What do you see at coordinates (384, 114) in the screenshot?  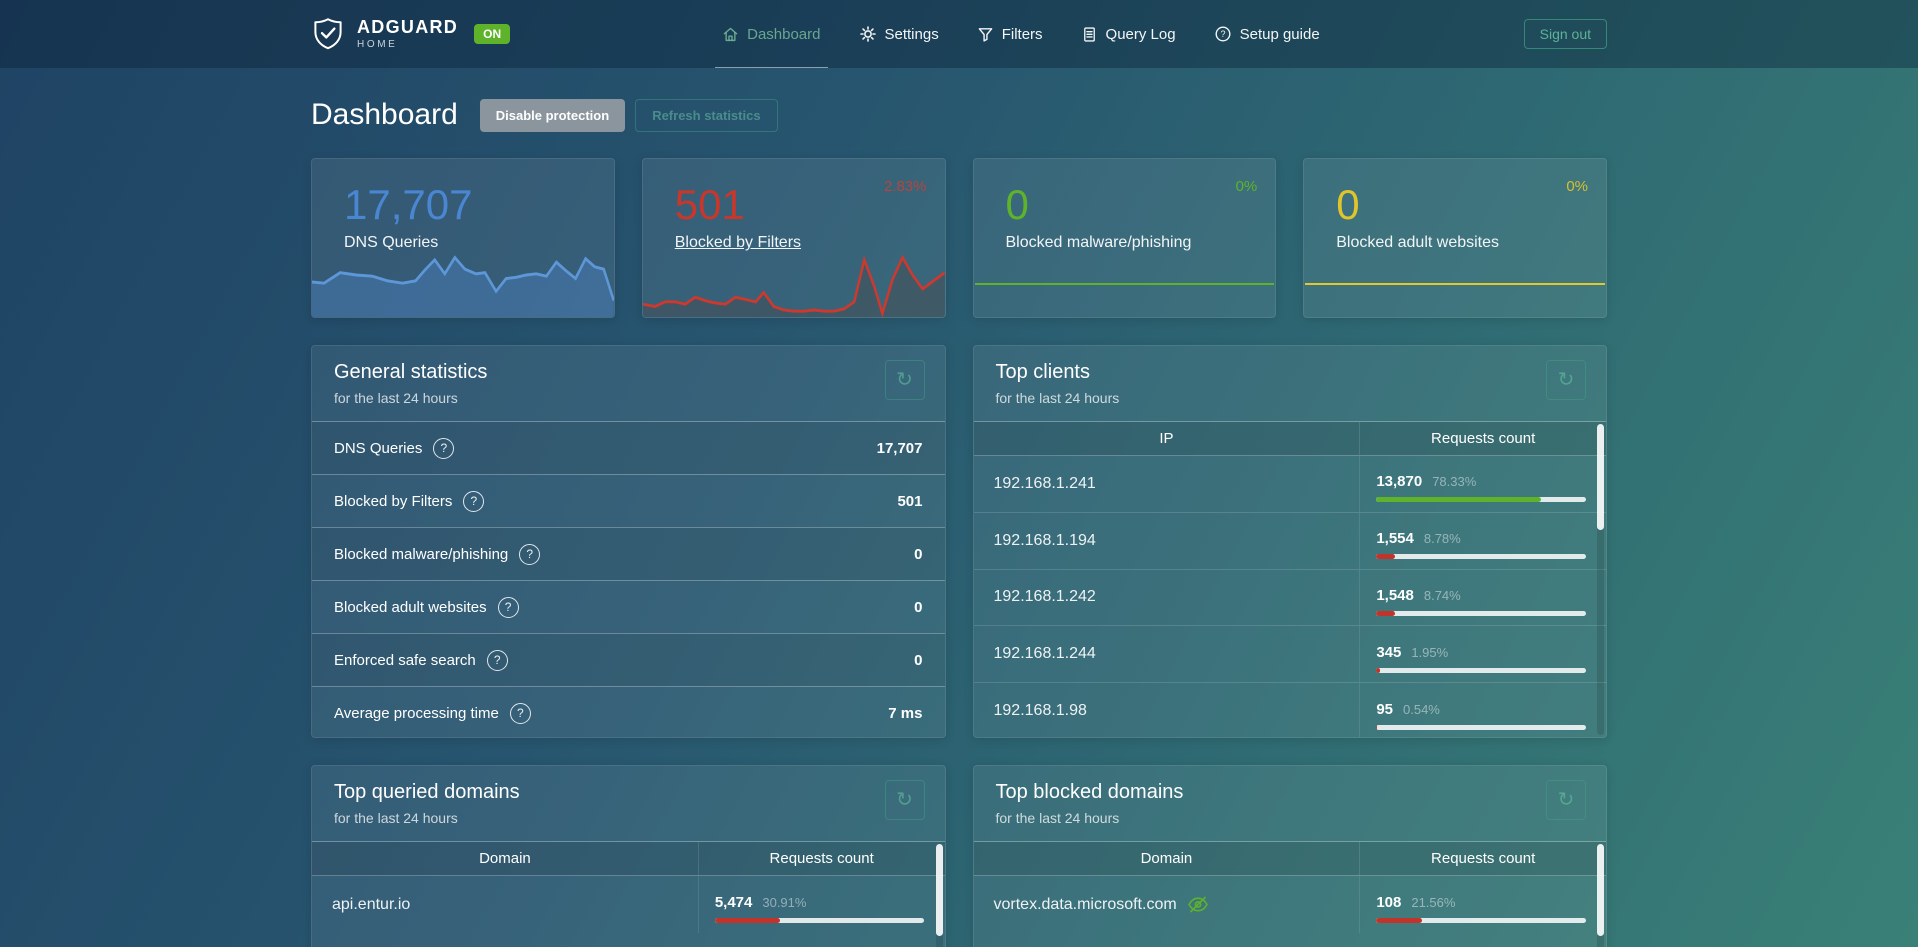 I see `page-title: Dashboard` at bounding box center [384, 114].